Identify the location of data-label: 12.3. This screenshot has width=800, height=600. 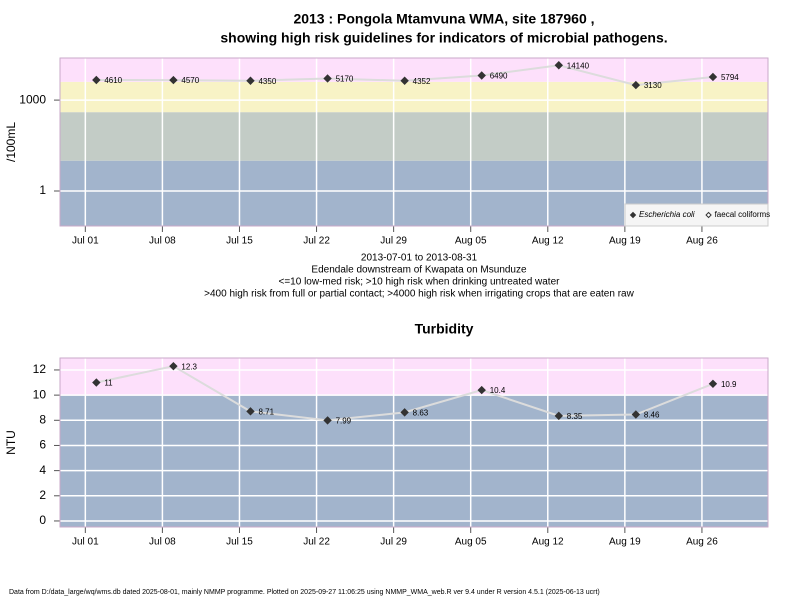
(189, 366).